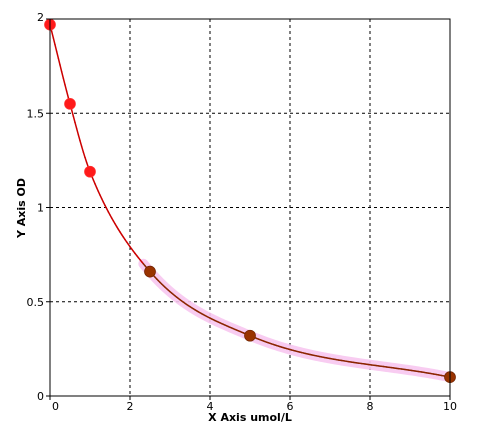  Describe the element at coordinates (40, 17) in the screenshot. I see `y-tick-label: 2` at that location.